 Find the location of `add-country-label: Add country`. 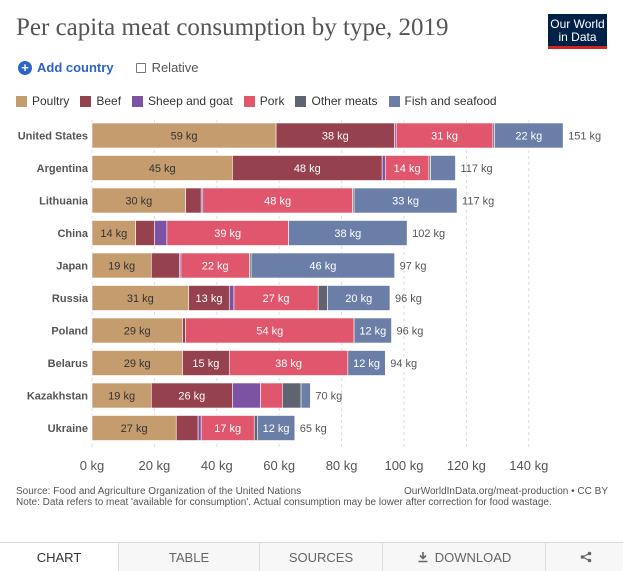

add-country-label: Add country is located at coordinates (75, 67).